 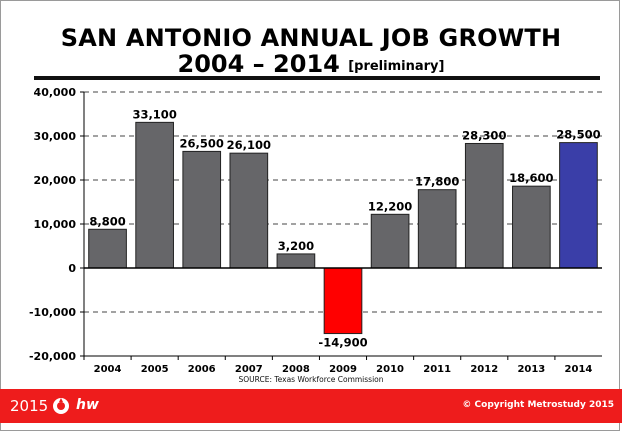 I want to click on y-tick-label: 30,000, so click(x=55, y=136).